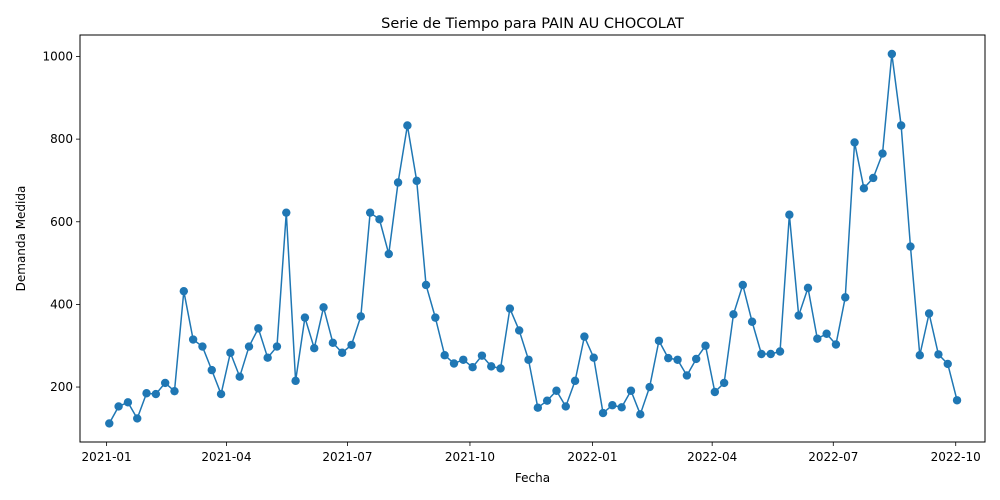  Describe the element at coordinates (712, 457) in the screenshot. I see `x-tick-label: 2022-04` at that location.